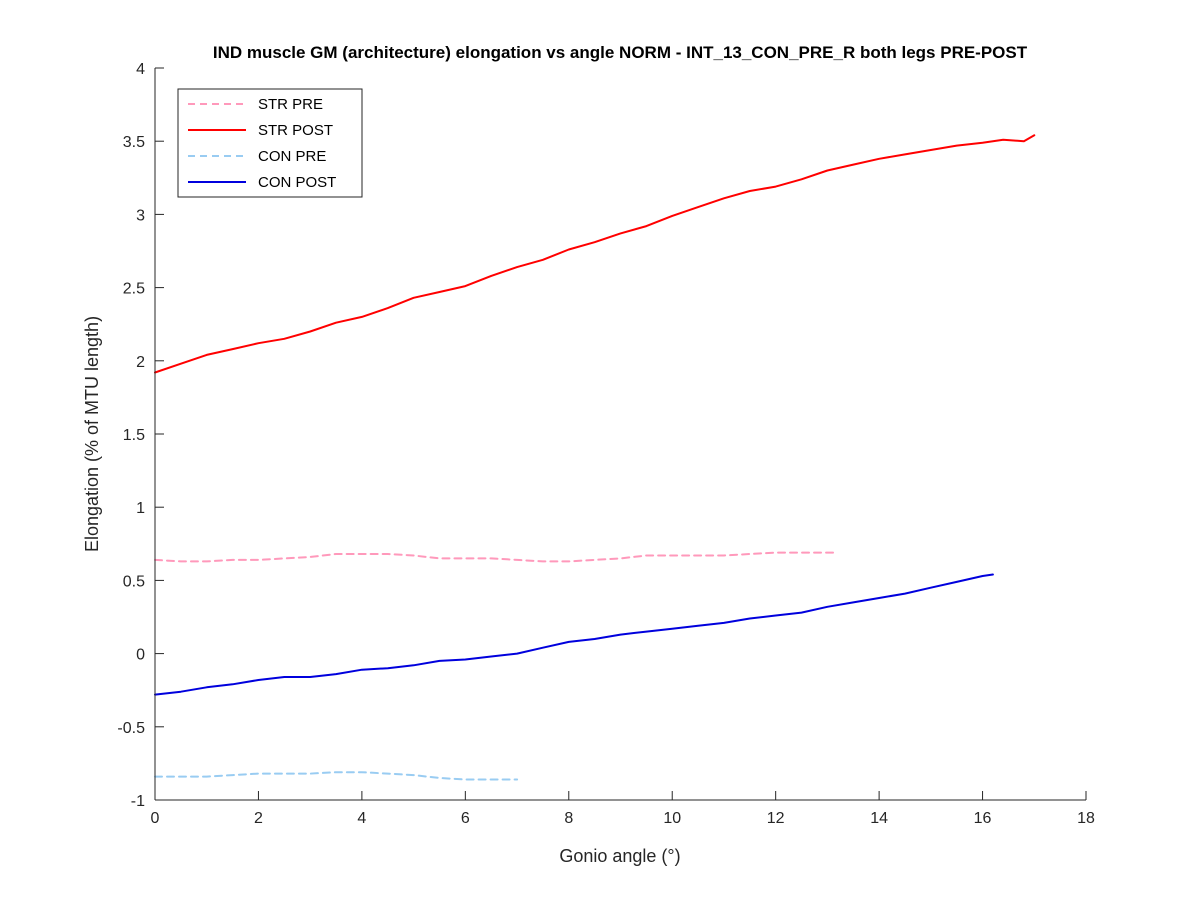 This screenshot has width=1200, height=900. I want to click on legend-box, so click(270, 143).